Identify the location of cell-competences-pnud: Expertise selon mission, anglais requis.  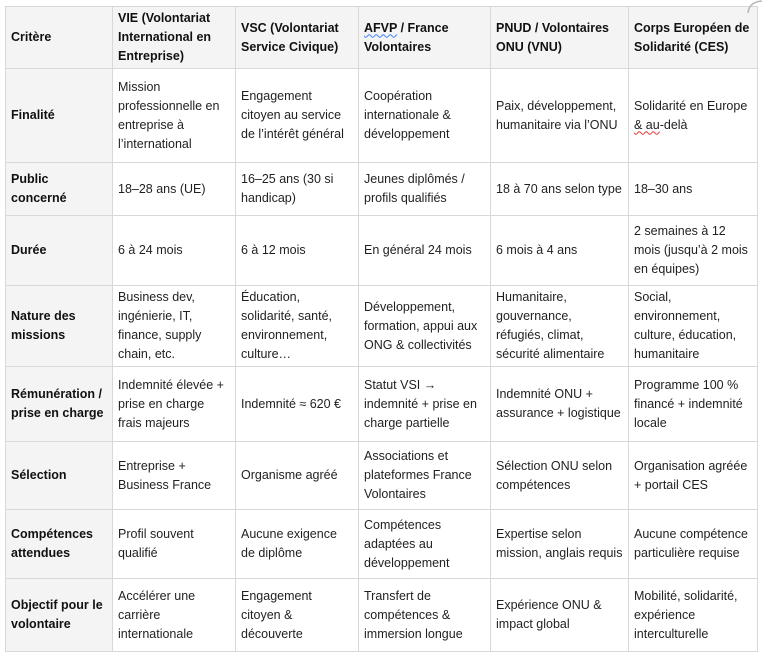
(559, 544).